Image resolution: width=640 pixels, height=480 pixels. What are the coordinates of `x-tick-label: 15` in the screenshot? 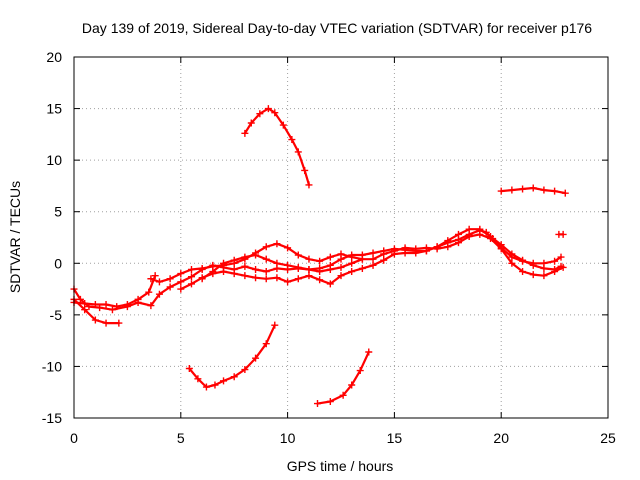 It's located at (395, 438).